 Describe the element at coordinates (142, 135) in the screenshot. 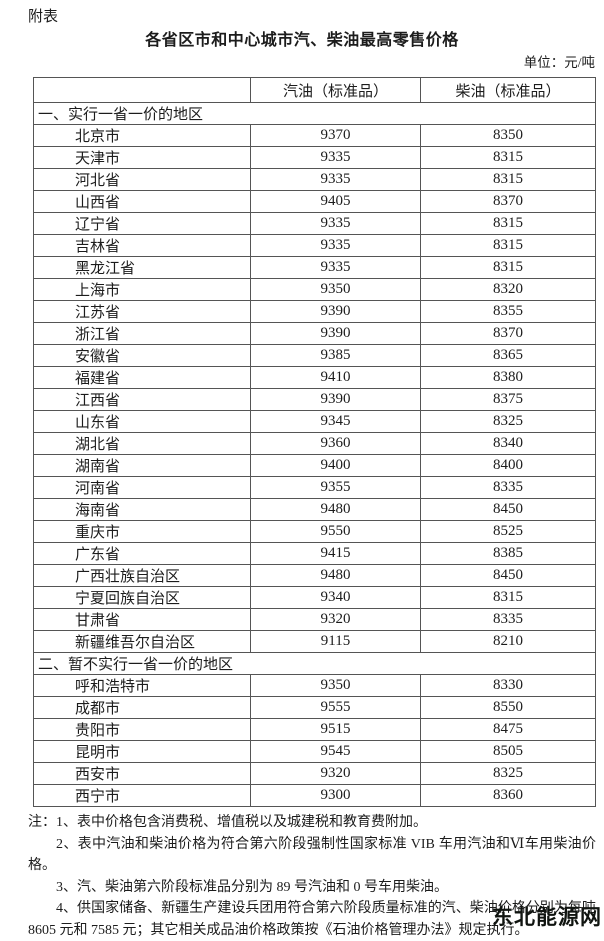

I see `region-cell: 北京市` at that location.